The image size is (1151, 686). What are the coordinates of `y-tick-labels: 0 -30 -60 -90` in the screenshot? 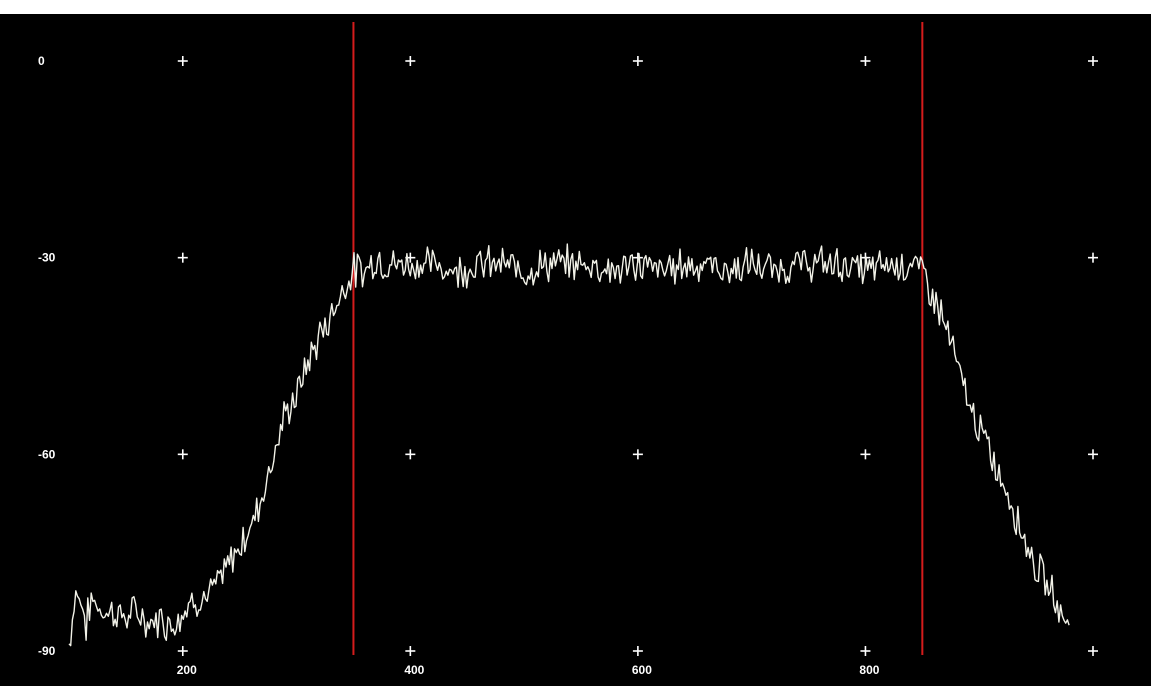 It's located at (47, 356).